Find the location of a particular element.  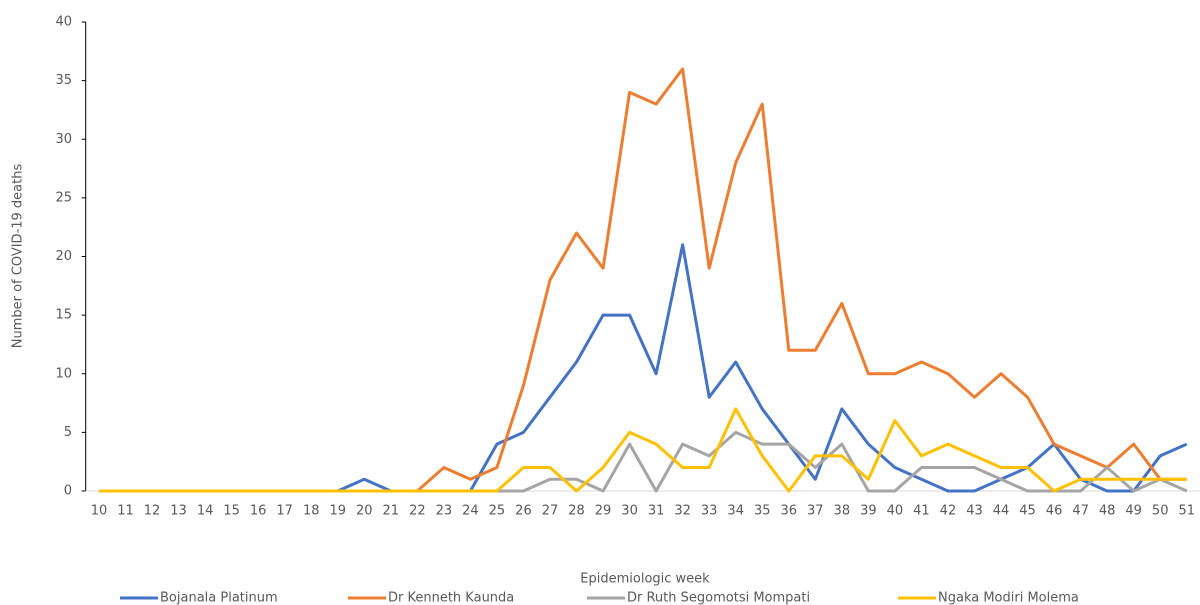

x-tick-label: 45 is located at coordinates (1027, 511).